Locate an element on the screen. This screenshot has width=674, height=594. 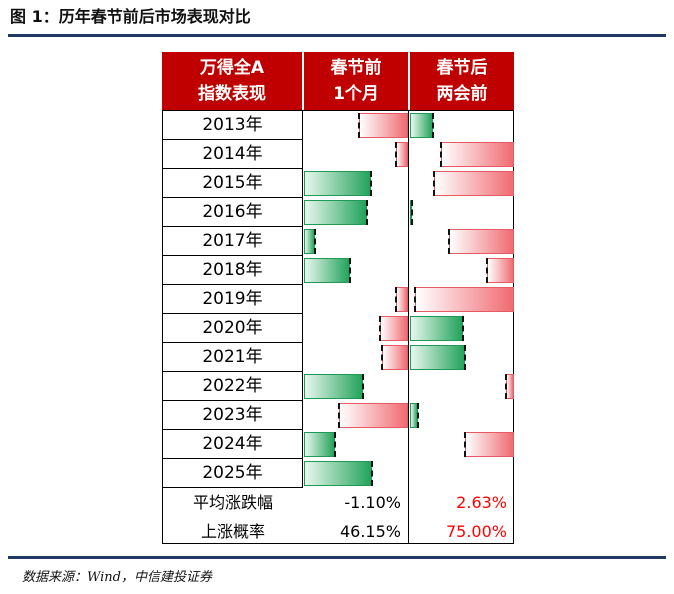
title-rule is located at coordinates (337, 35).